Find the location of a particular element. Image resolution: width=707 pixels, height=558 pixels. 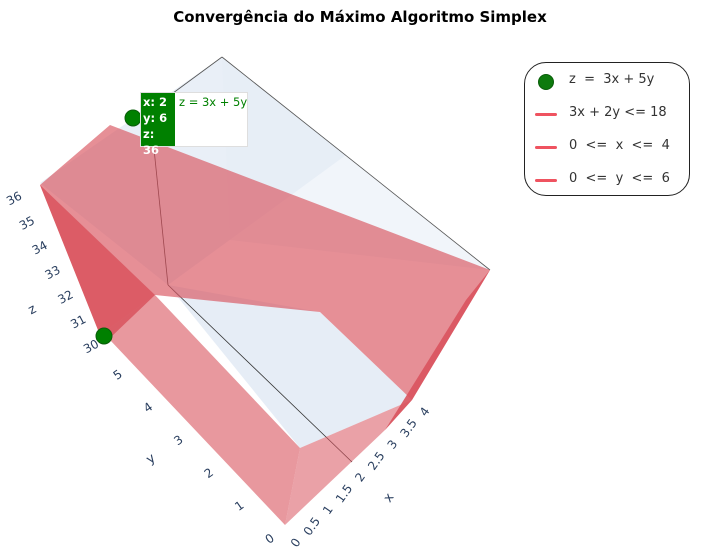

y-tick-label: 3 is located at coordinates (178, 440).